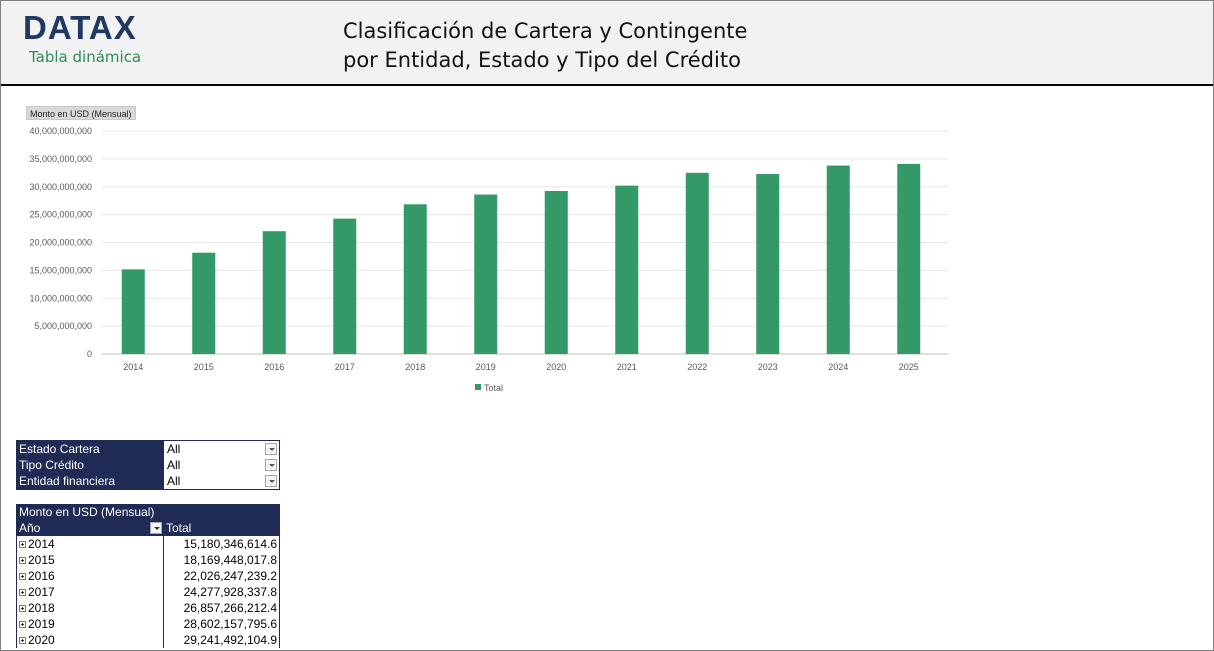 The height and width of the screenshot is (651, 1214). I want to click on x-tick-label: 2023, so click(768, 367).